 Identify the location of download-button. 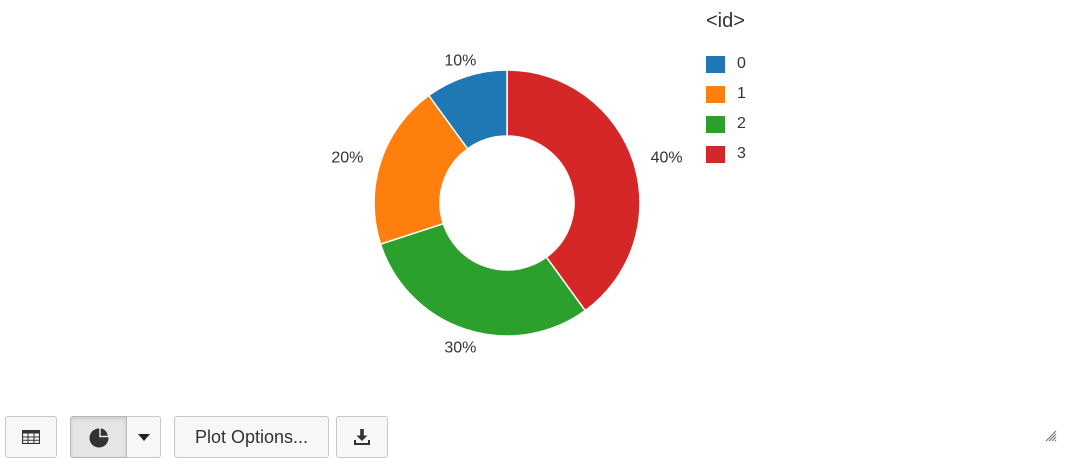
(362, 437).